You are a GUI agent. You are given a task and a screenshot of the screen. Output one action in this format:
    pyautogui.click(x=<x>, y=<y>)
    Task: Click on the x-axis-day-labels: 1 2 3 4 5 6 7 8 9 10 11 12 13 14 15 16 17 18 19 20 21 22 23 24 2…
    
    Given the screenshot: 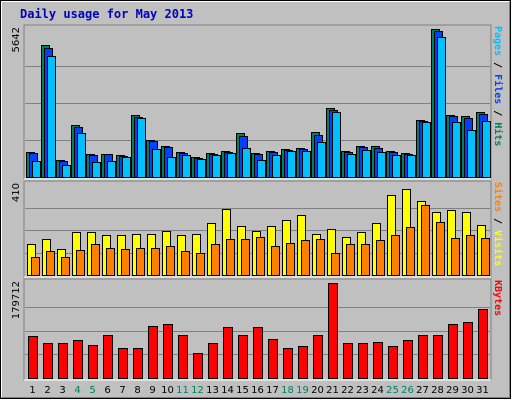 What is the action you would take?
    pyautogui.click(x=259, y=390)
    